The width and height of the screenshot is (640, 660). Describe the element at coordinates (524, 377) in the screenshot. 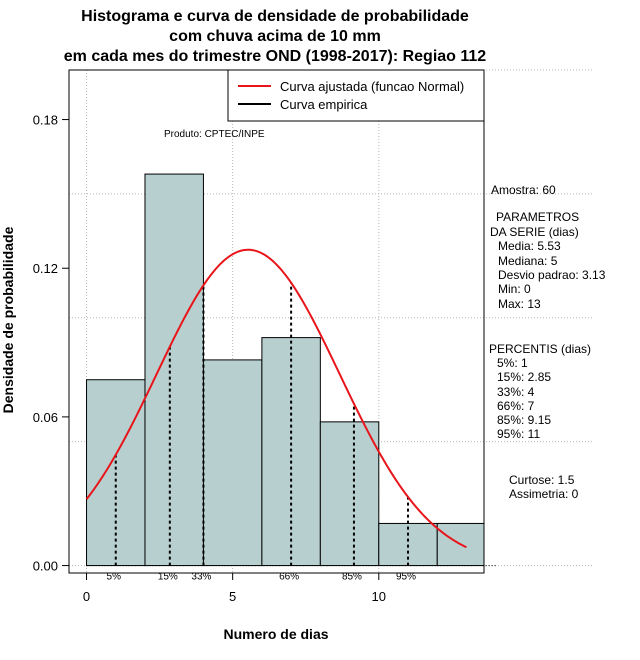

I see `percentil-15: 15%: 2.85` at that location.